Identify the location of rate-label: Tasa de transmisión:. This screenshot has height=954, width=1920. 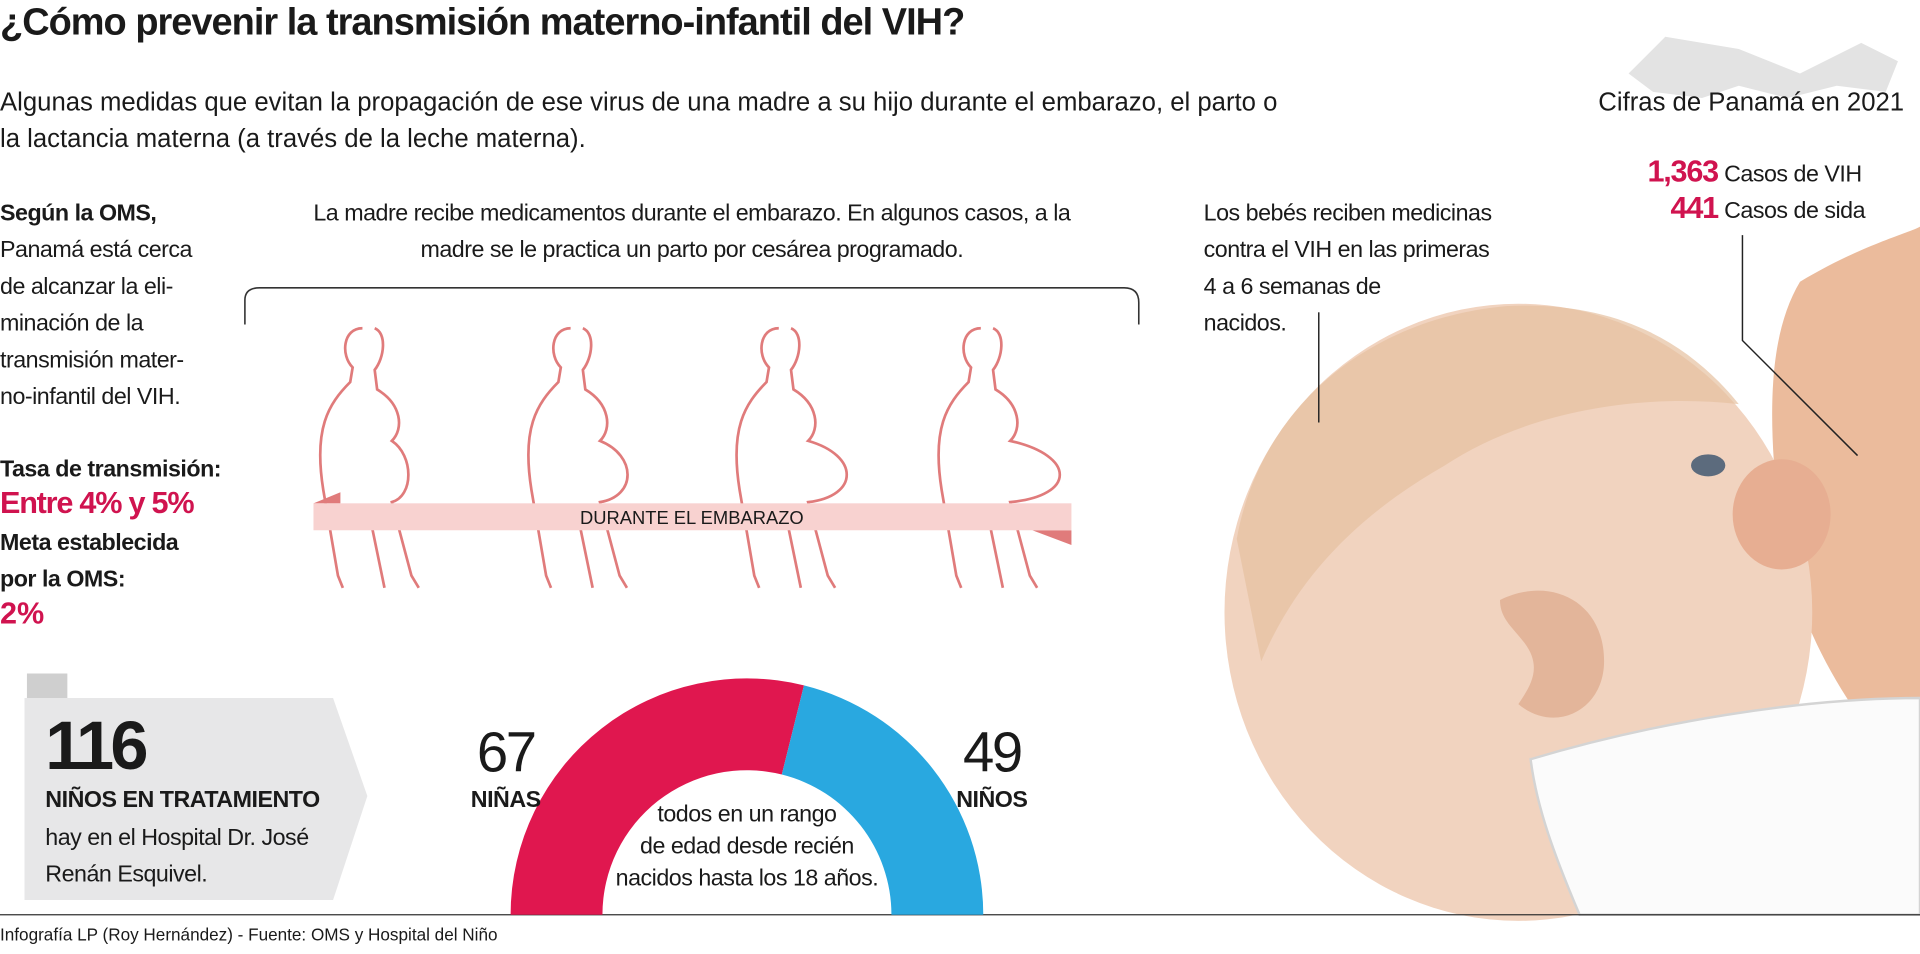
(110, 468).